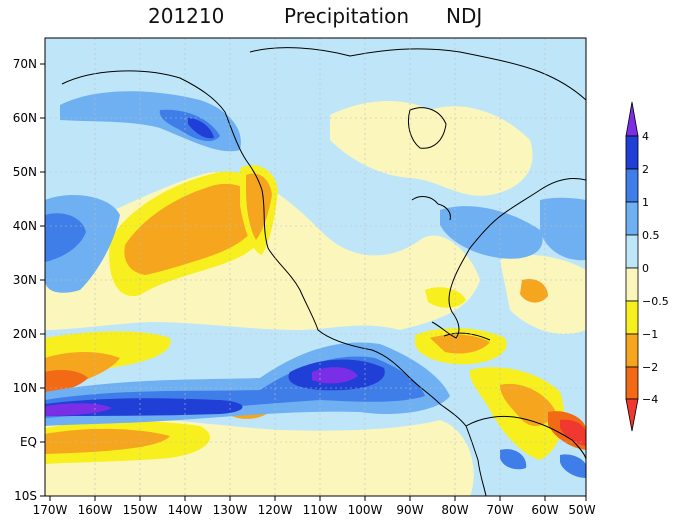  What do you see at coordinates (185, 510) in the screenshot?
I see `lon-label: 140W` at bounding box center [185, 510].